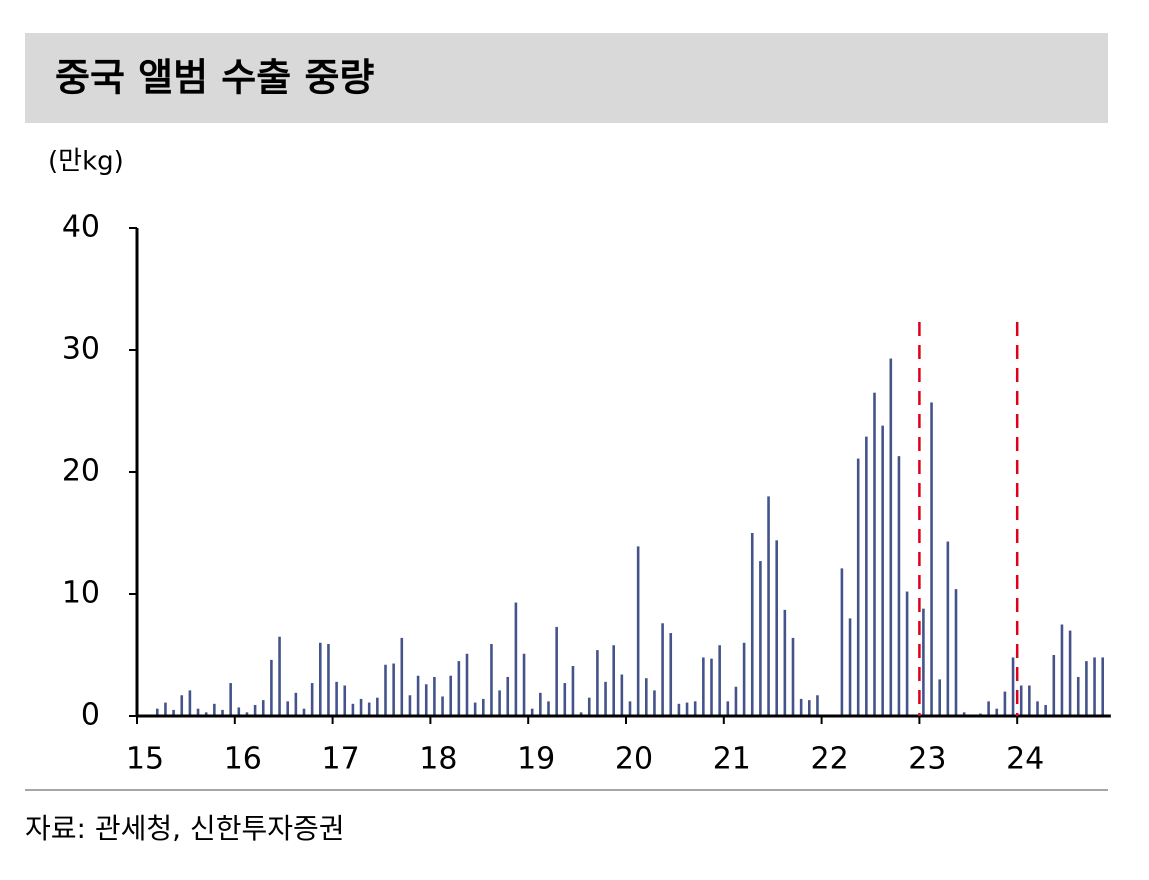 This screenshot has height=880, width=1149. Describe the element at coordinates (90, 715) in the screenshot. I see `y-tick-label: 0` at that location.